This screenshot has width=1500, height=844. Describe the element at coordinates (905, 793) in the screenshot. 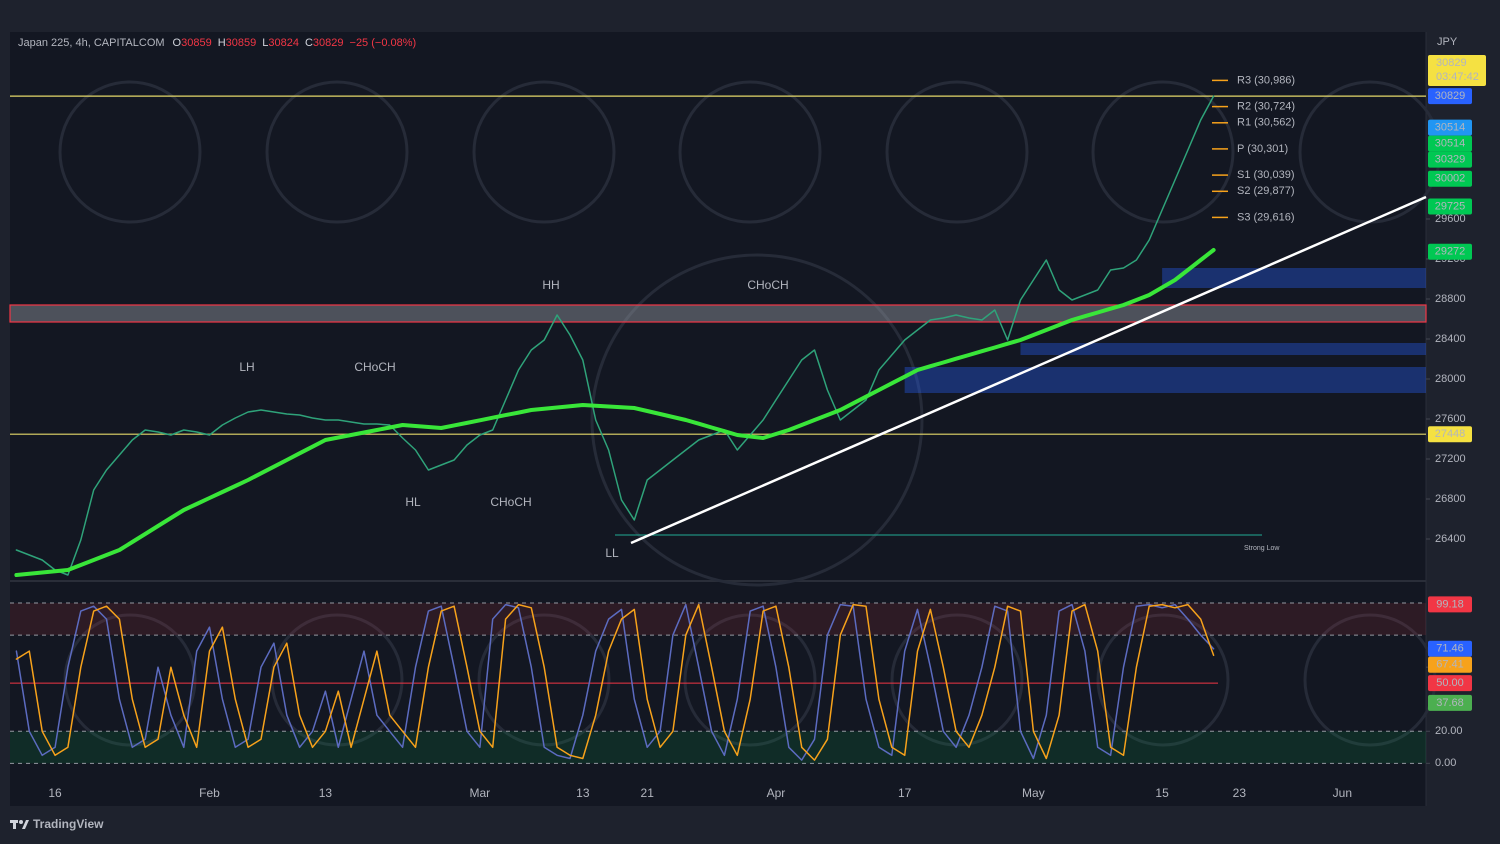

I see `x-tick-label: 17` at that location.